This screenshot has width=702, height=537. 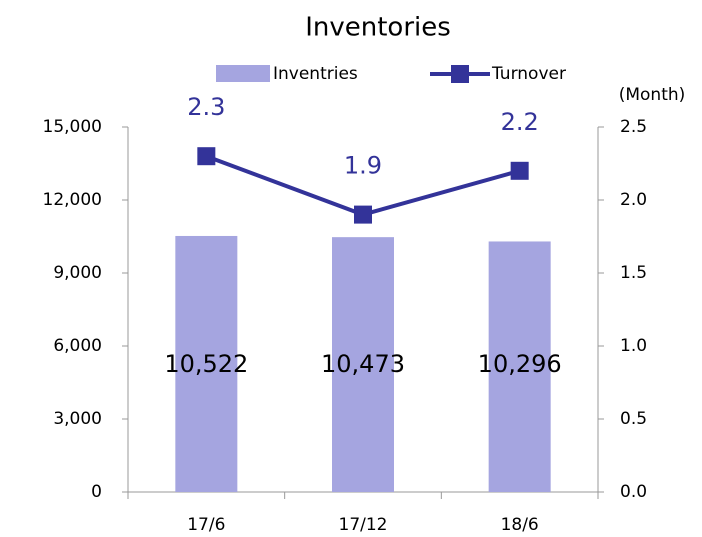 What do you see at coordinates (633, 492) in the screenshot?
I see `y2-tick-label: 0.0` at bounding box center [633, 492].